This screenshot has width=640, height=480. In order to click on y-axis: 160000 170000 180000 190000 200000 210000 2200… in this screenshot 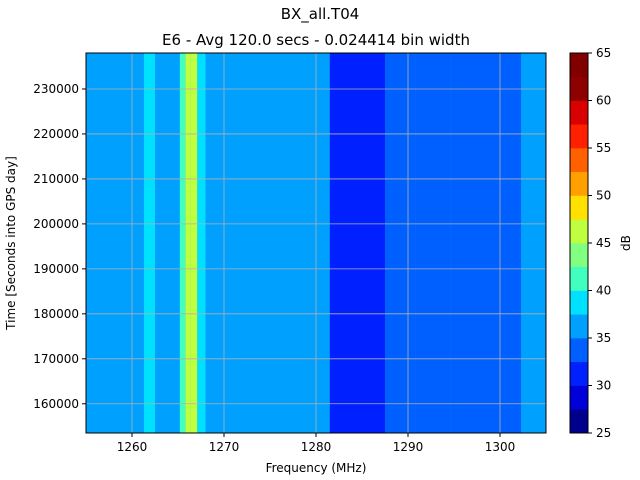, I will do `click(59, 246)`.